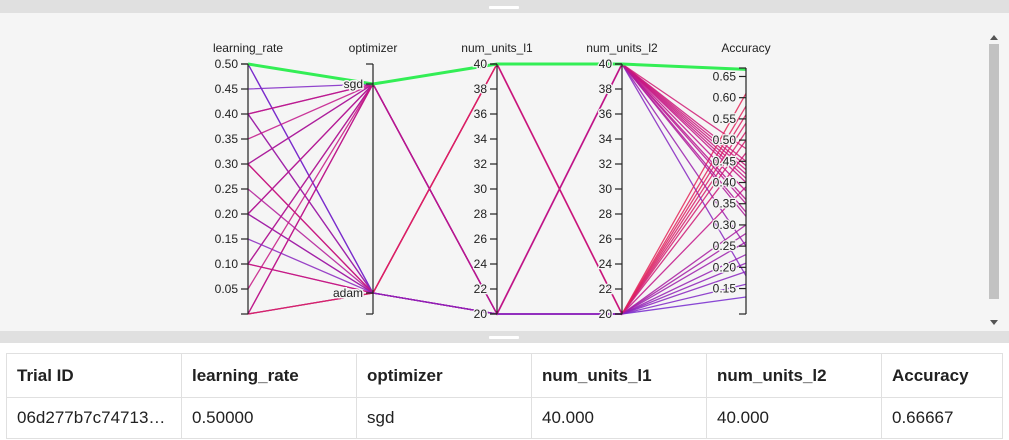 This screenshot has height=440, width=1009. Describe the element at coordinates (745, 48) in the screenshot. I see `axis-title: Accuracy` at that location.